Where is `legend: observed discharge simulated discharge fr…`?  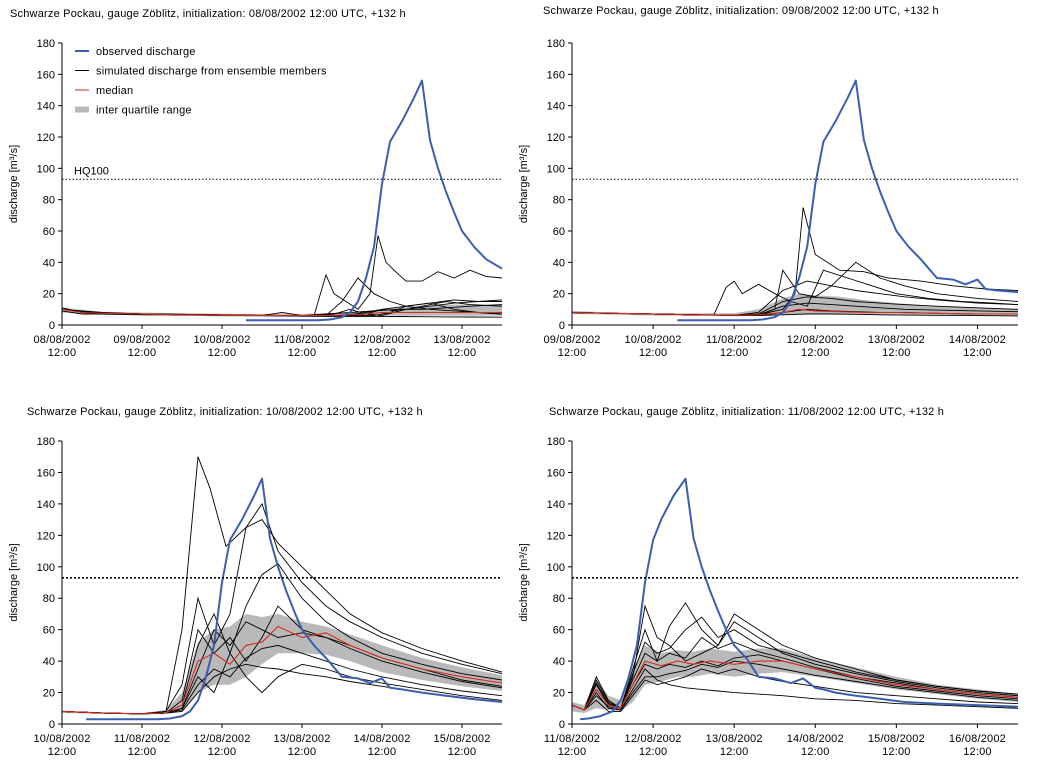
legend: observed discharge simulated discharge fr… is located at coordinates (201, 81).